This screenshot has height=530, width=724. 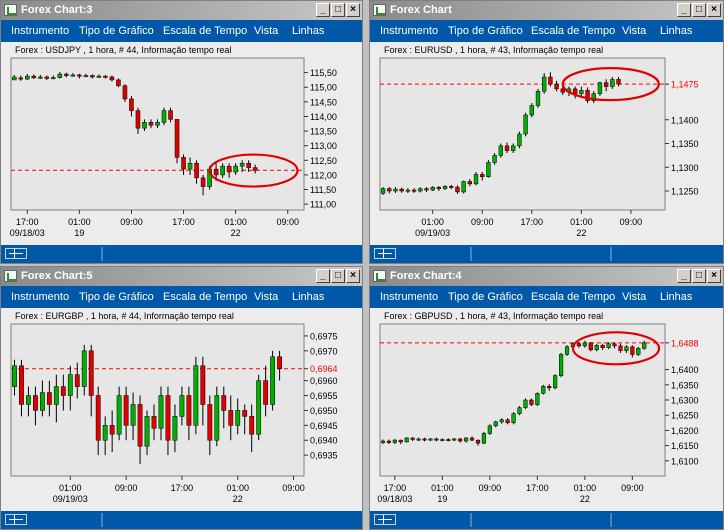 What do you see at coordinates (181, 276) in the screenshot?
I see `title-bar: Forex Chart:5 _ □ ×` at bounding box center [181, 276].